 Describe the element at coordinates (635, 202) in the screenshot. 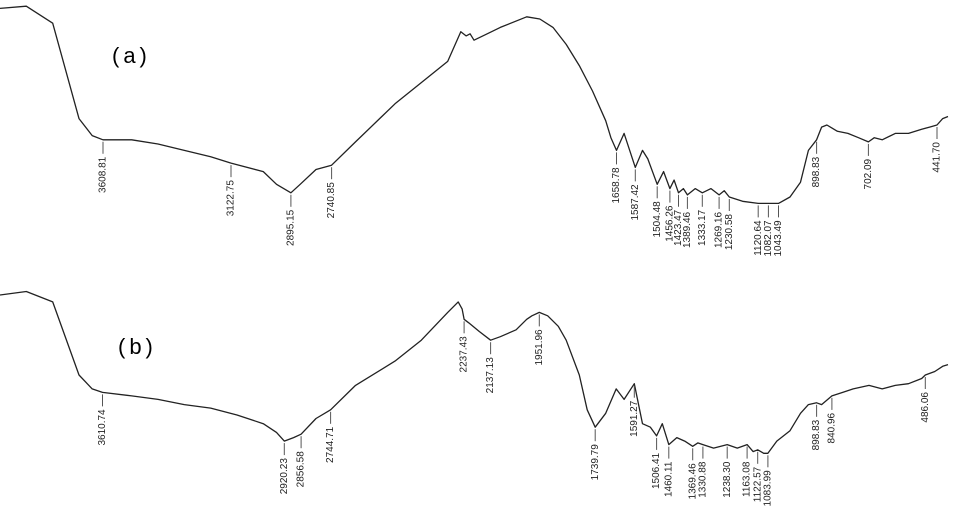

I see `peak-label: 1587.42` at that location.